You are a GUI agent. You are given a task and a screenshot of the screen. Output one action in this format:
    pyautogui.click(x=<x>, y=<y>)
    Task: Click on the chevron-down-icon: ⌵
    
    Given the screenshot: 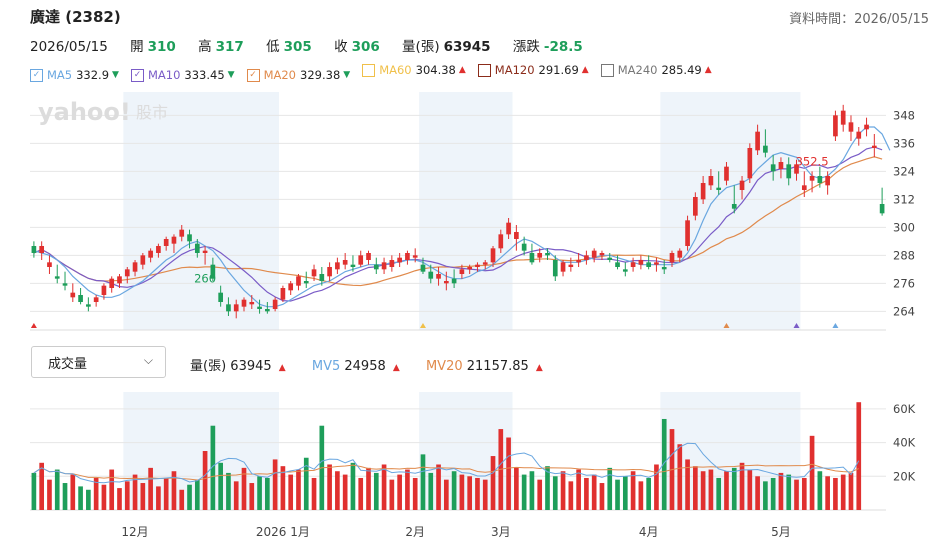 What is the action you would take?
    pyautogui.click(x=148, y=360)
    